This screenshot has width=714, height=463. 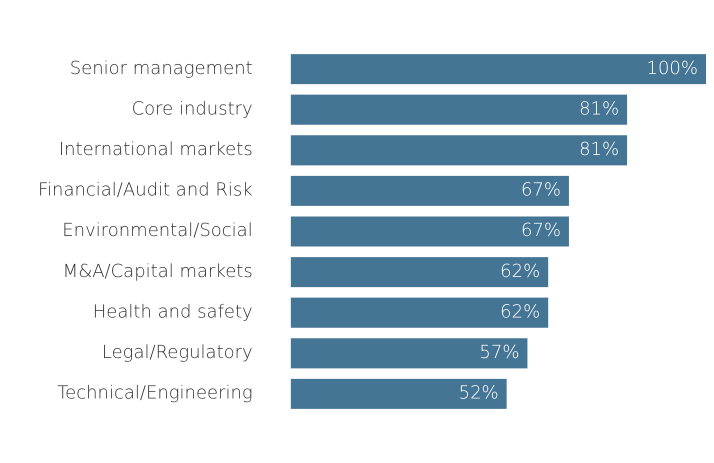 What do you see at coordinates (155, 149) in the screenshot?
I see `y-tick-label: International markets` at bounding box center [155, 149].